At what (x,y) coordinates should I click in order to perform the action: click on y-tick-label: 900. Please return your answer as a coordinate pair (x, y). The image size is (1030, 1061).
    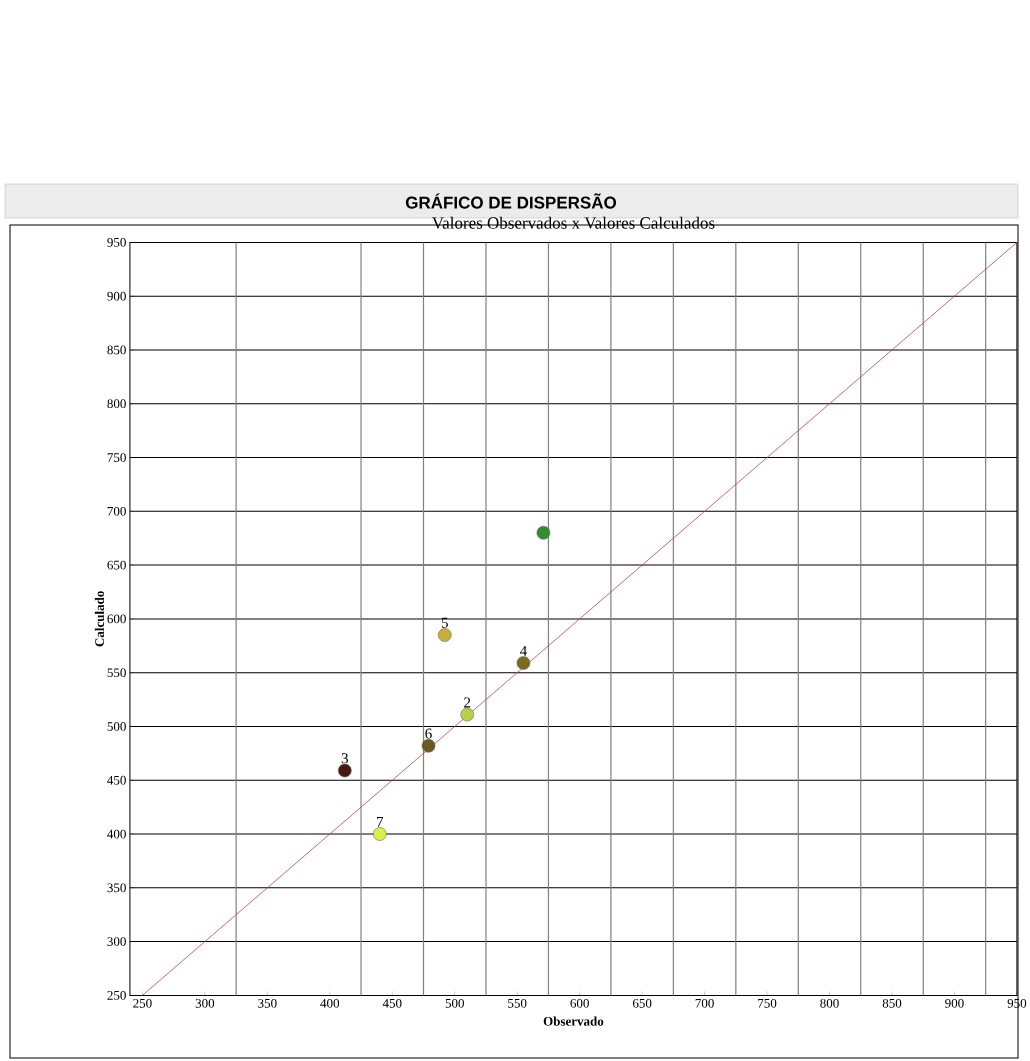
    Looking at the image, I should click on (116, 296).